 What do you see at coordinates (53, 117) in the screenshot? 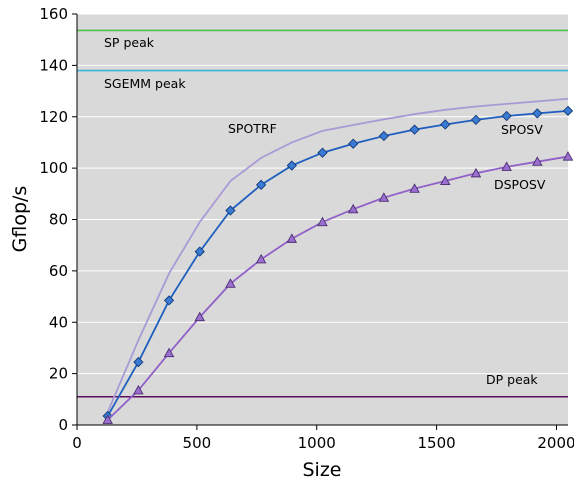
I see `y-tick-label-120: 120` at bounding box center [53, 117].